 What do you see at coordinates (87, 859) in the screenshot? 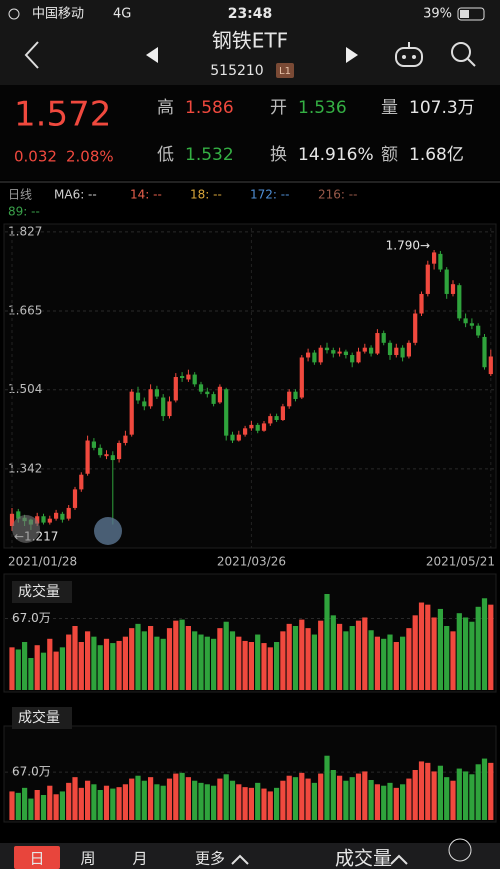
I see `tab: 周` at bounding box center [87, 859].